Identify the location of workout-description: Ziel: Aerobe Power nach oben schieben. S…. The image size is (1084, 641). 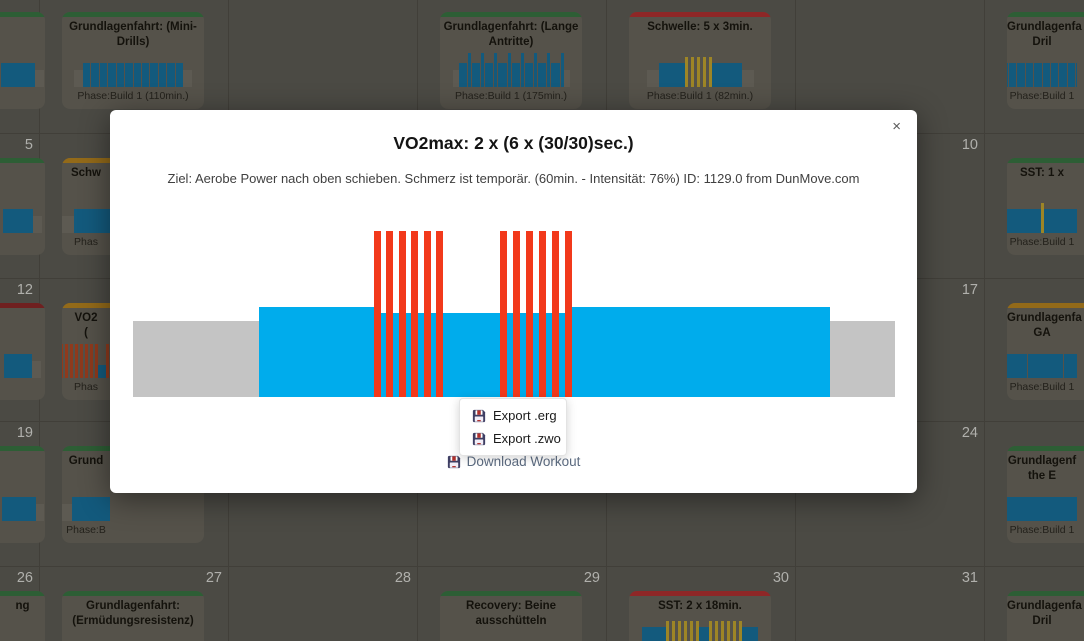
(513, 178).